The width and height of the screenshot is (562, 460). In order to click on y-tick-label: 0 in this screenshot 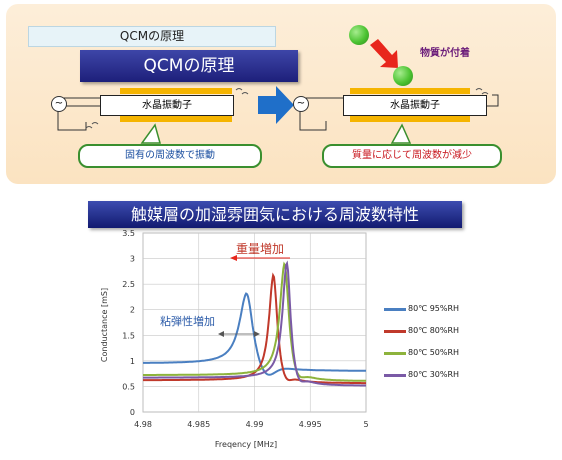, I will do `click(132, 412)`.